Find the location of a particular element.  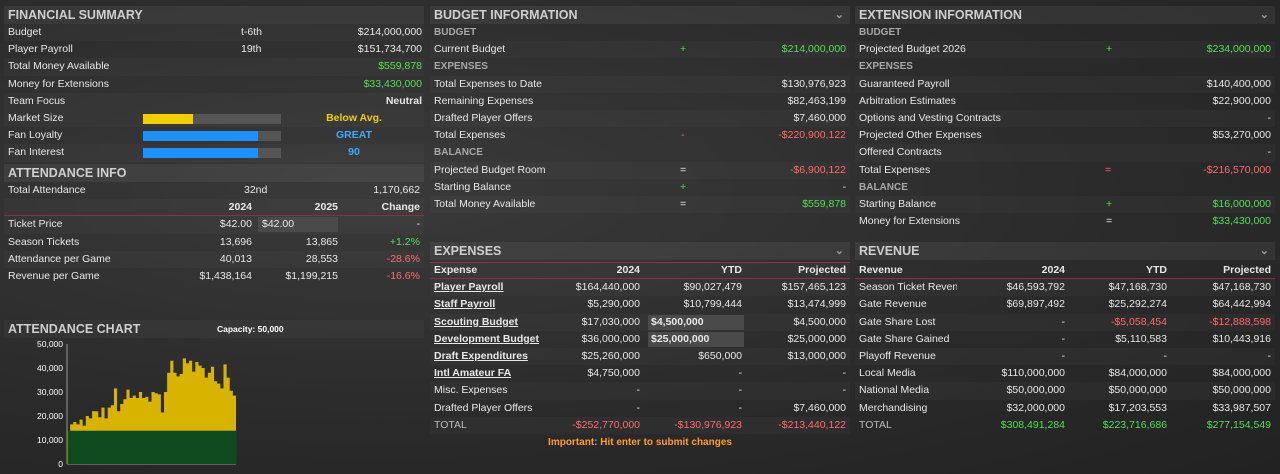

submit-note: Important: Hit enter to submit changes is located at coordinates (640, 442).